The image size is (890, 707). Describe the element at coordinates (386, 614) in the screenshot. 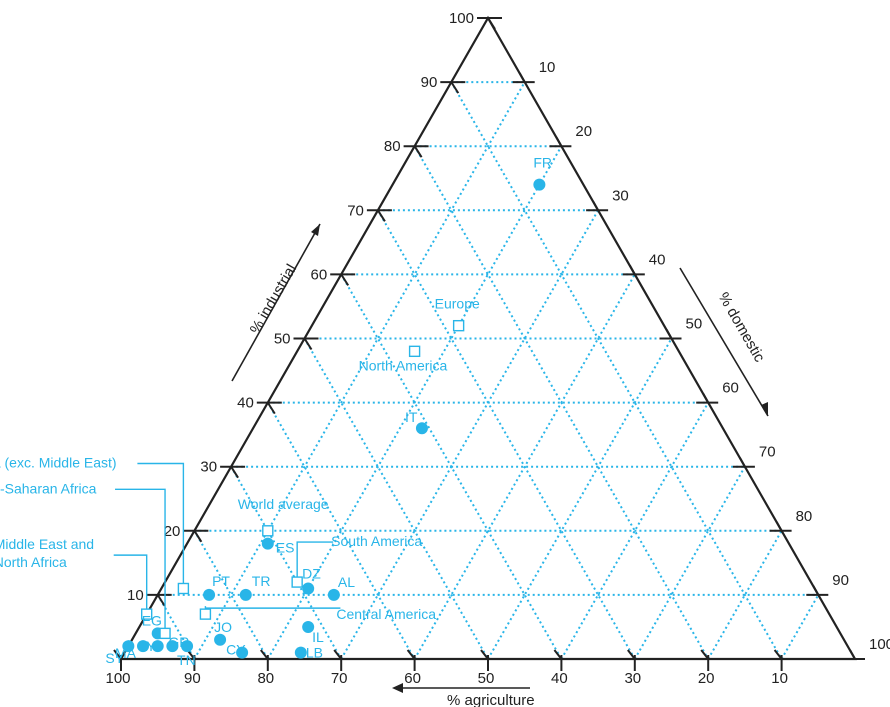

I see `label-central-america: Central America` at that location.